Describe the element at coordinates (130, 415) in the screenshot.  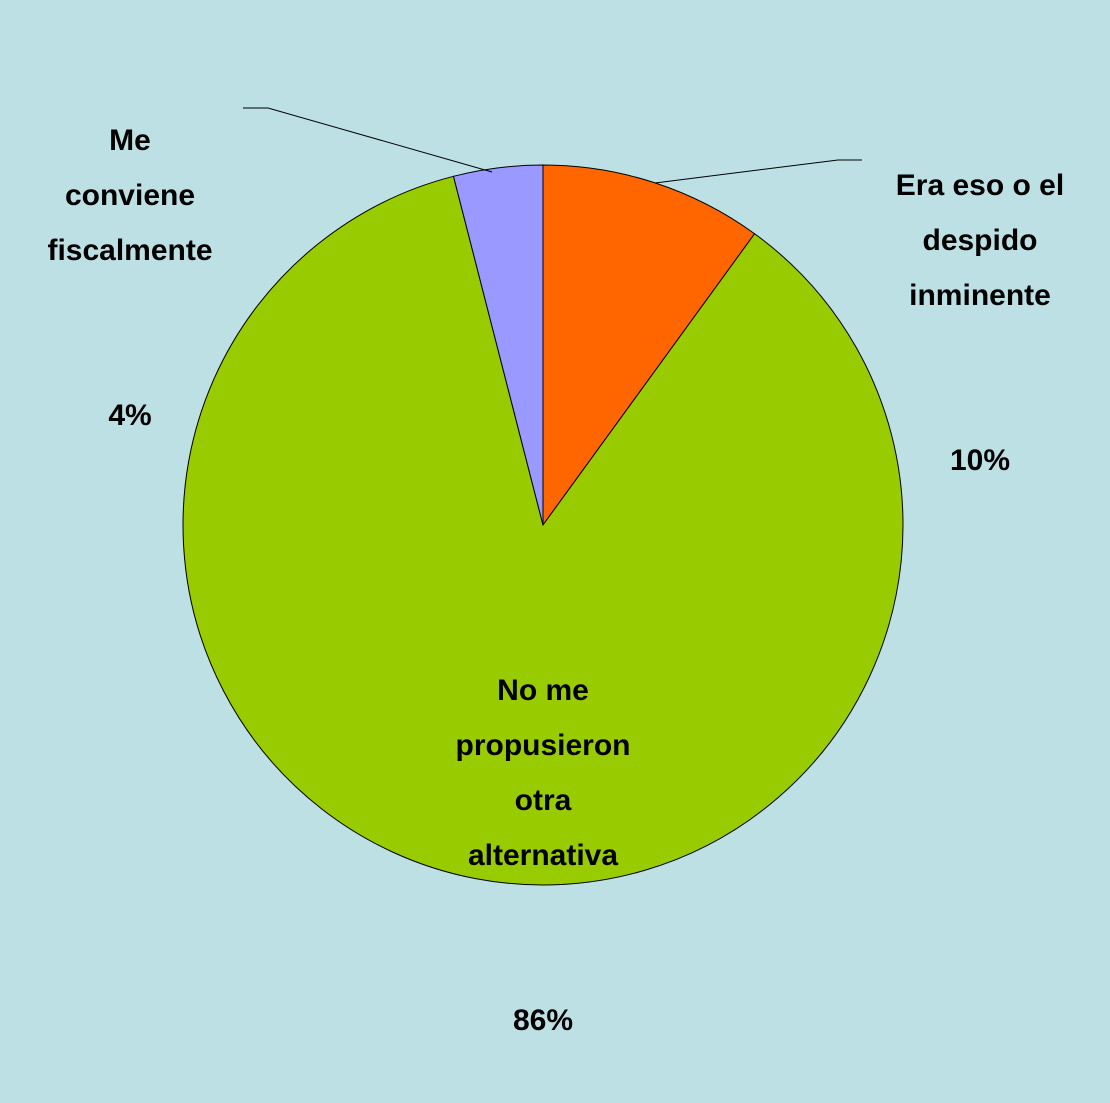
I see `value-label: 4%` at that location.